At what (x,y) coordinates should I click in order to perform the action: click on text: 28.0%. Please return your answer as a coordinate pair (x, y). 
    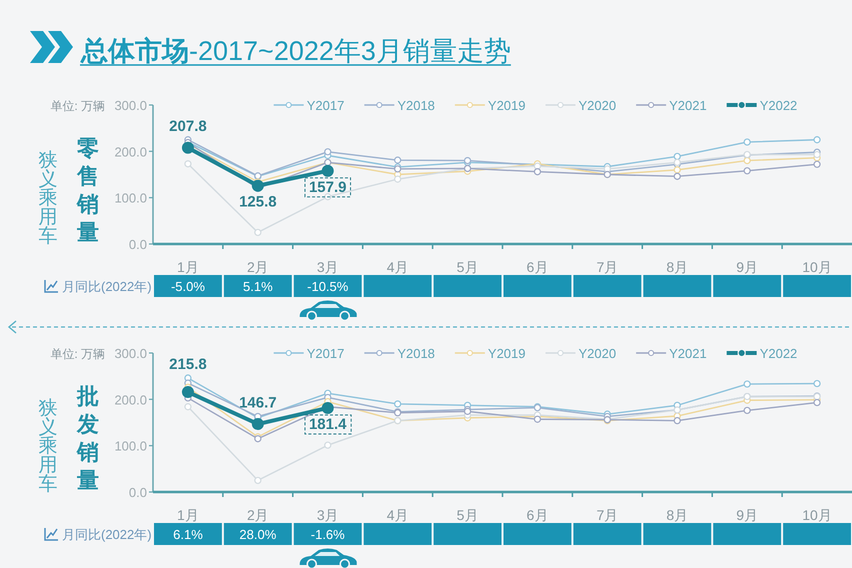
    Looking at the image, I should click on (258, 534).